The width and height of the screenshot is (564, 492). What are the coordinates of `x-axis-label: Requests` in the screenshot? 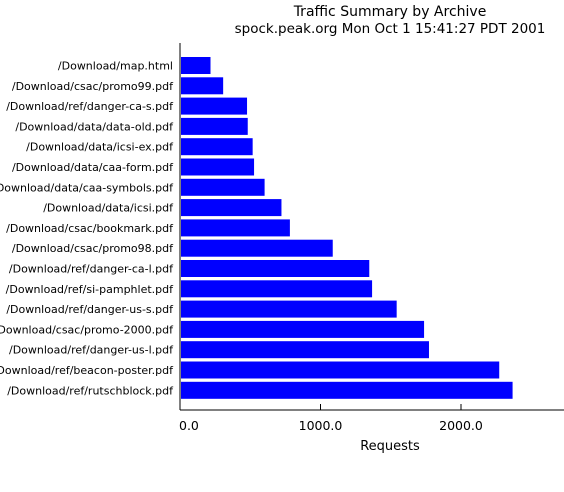 It's located at (390, 446).